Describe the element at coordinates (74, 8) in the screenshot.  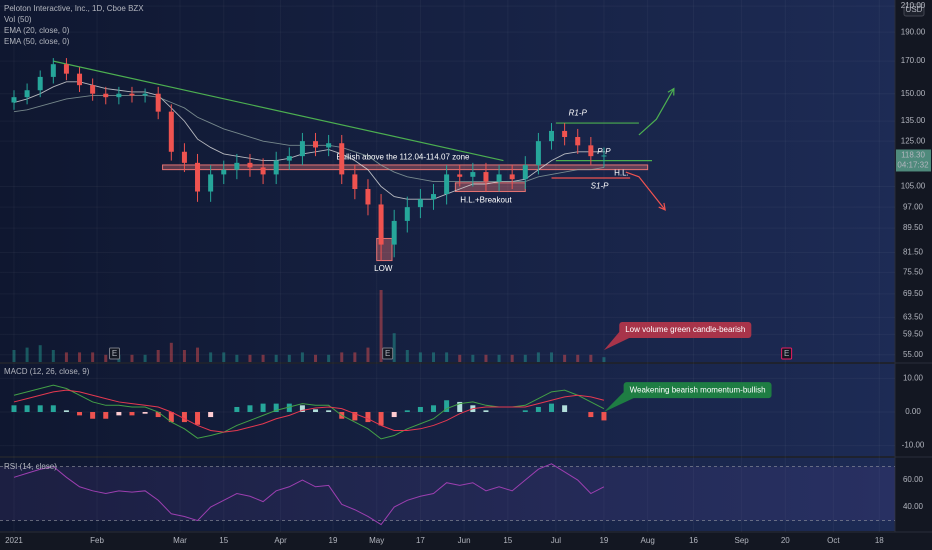
I see `chart-title: Peloton Interactive, Inc., 1D, Cboe BZX` at that location.